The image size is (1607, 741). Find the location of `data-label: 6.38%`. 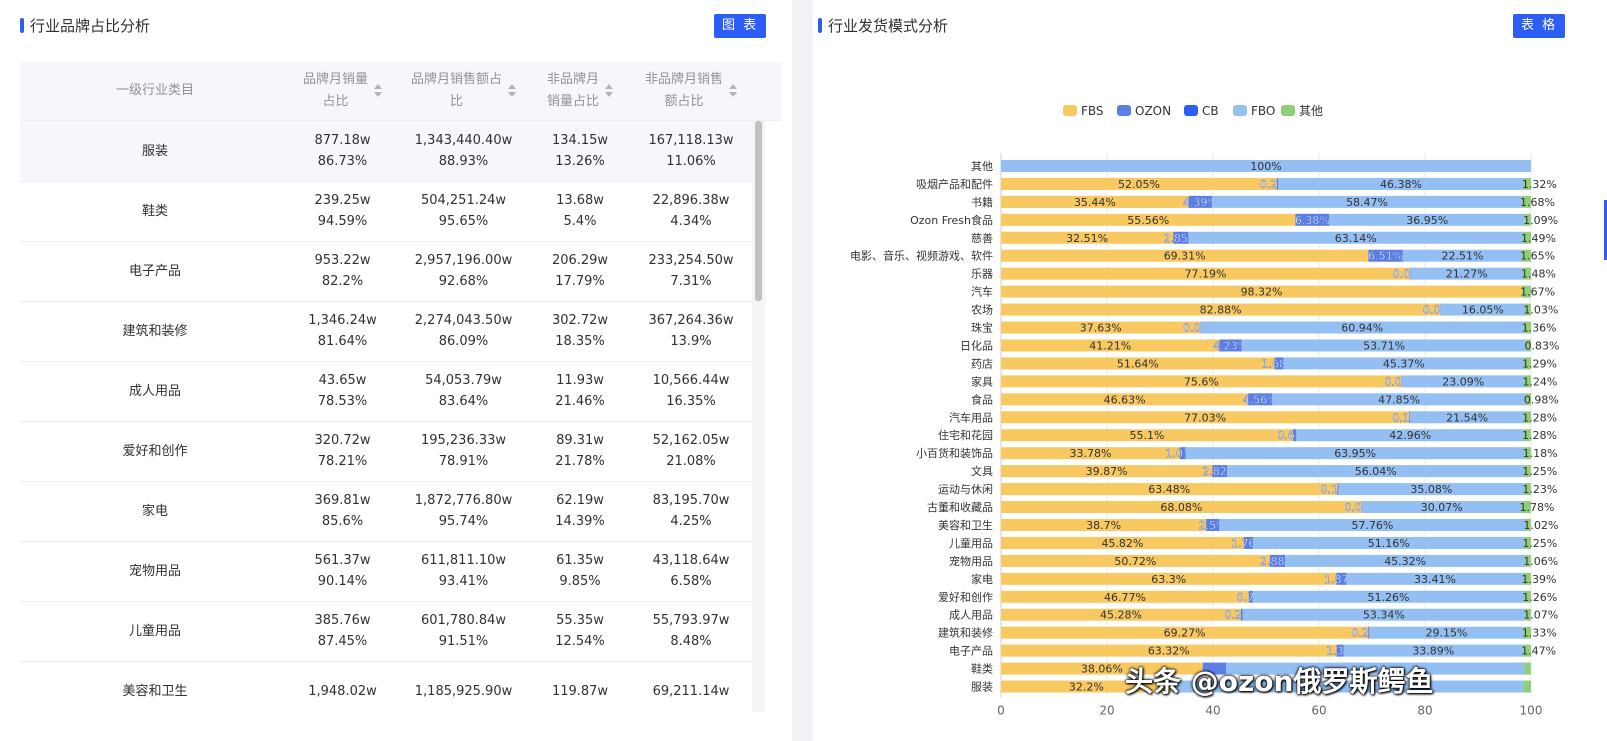

data-label: 6.38% is located at coordinates (1312, 220).